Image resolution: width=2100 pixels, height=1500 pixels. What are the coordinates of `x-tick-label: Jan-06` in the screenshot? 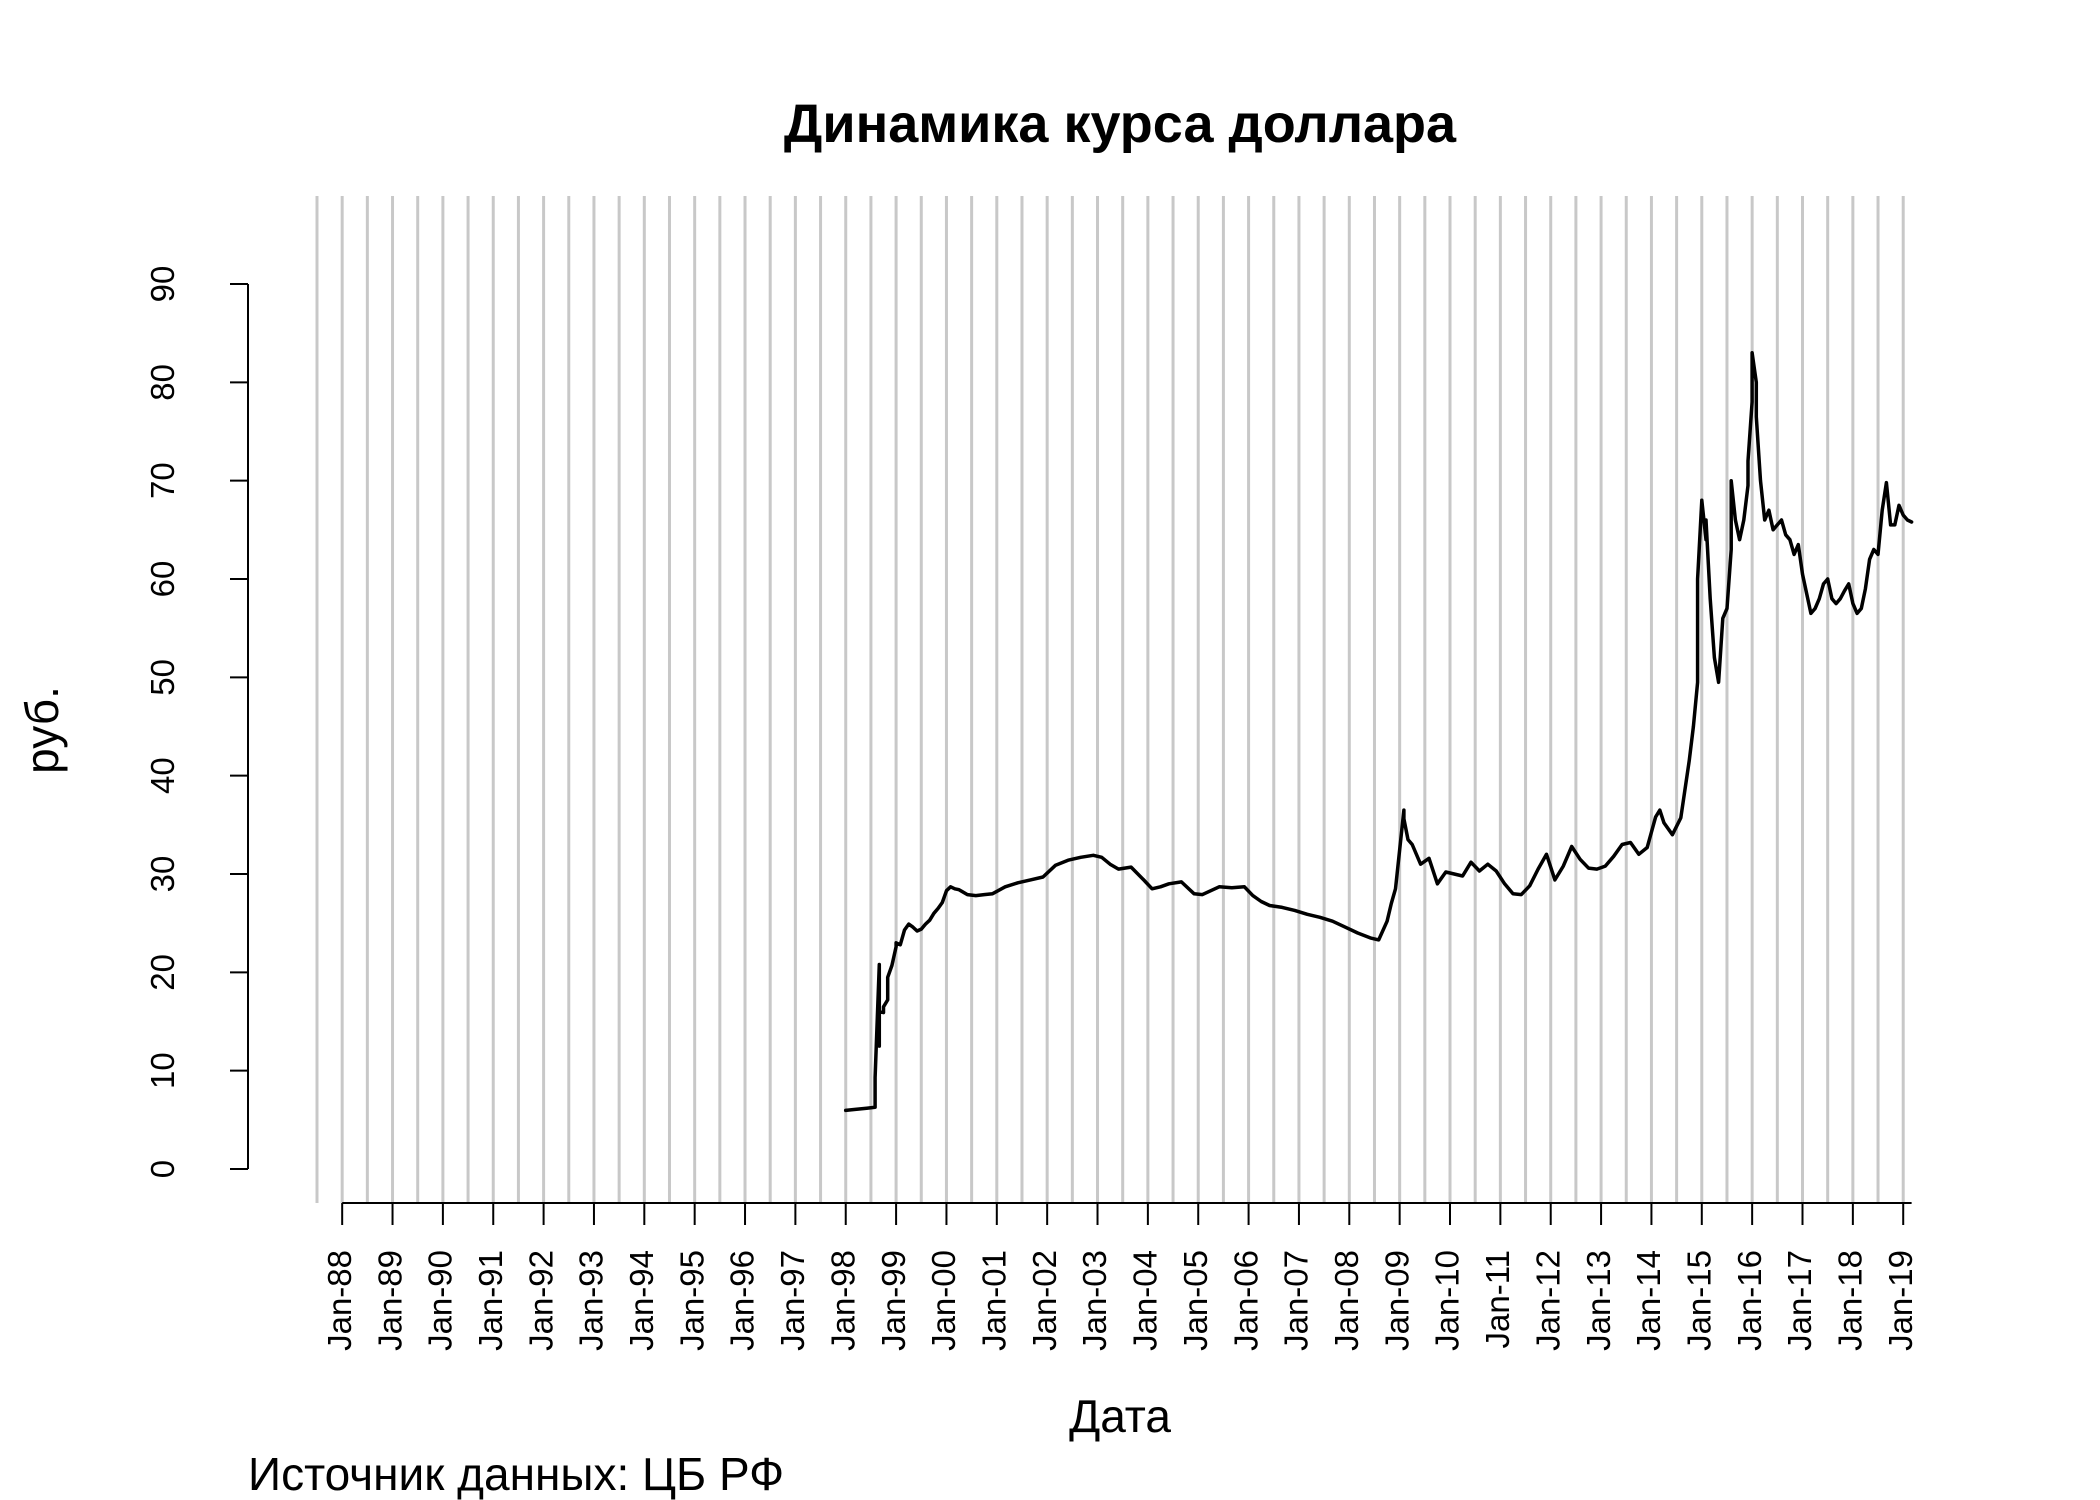 It's located at (1245, 1300).